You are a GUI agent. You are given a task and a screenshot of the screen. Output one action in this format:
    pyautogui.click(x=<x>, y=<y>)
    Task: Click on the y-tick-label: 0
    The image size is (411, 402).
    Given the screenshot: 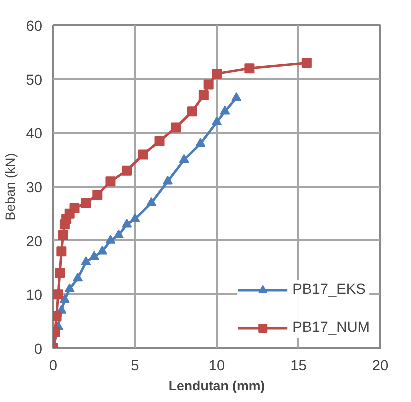 What is the action you would take?
    pyautogui.click(x=38, y=350)
    